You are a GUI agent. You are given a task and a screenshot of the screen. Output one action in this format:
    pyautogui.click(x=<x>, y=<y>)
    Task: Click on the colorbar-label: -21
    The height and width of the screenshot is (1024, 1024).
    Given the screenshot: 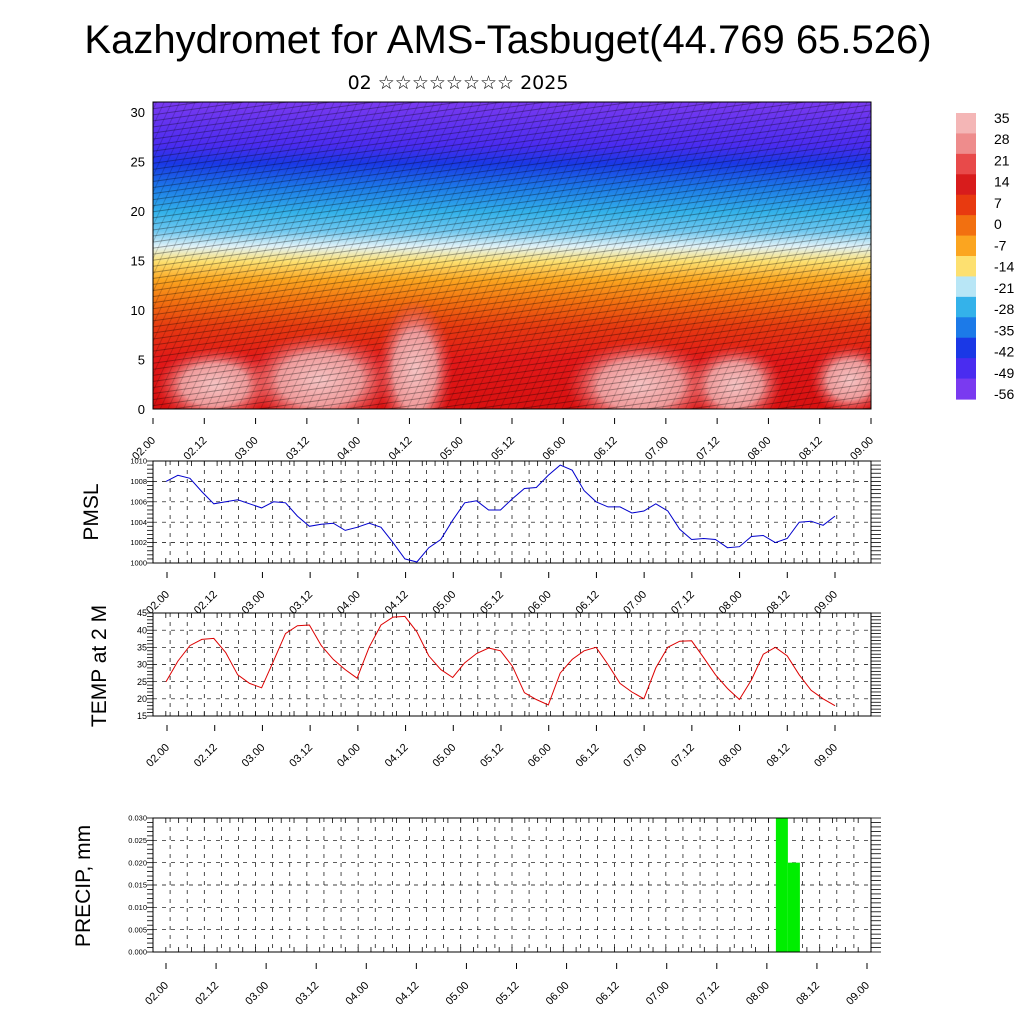 What is the action you would take?
    pyautogui.click(x=1004, y=288)
    